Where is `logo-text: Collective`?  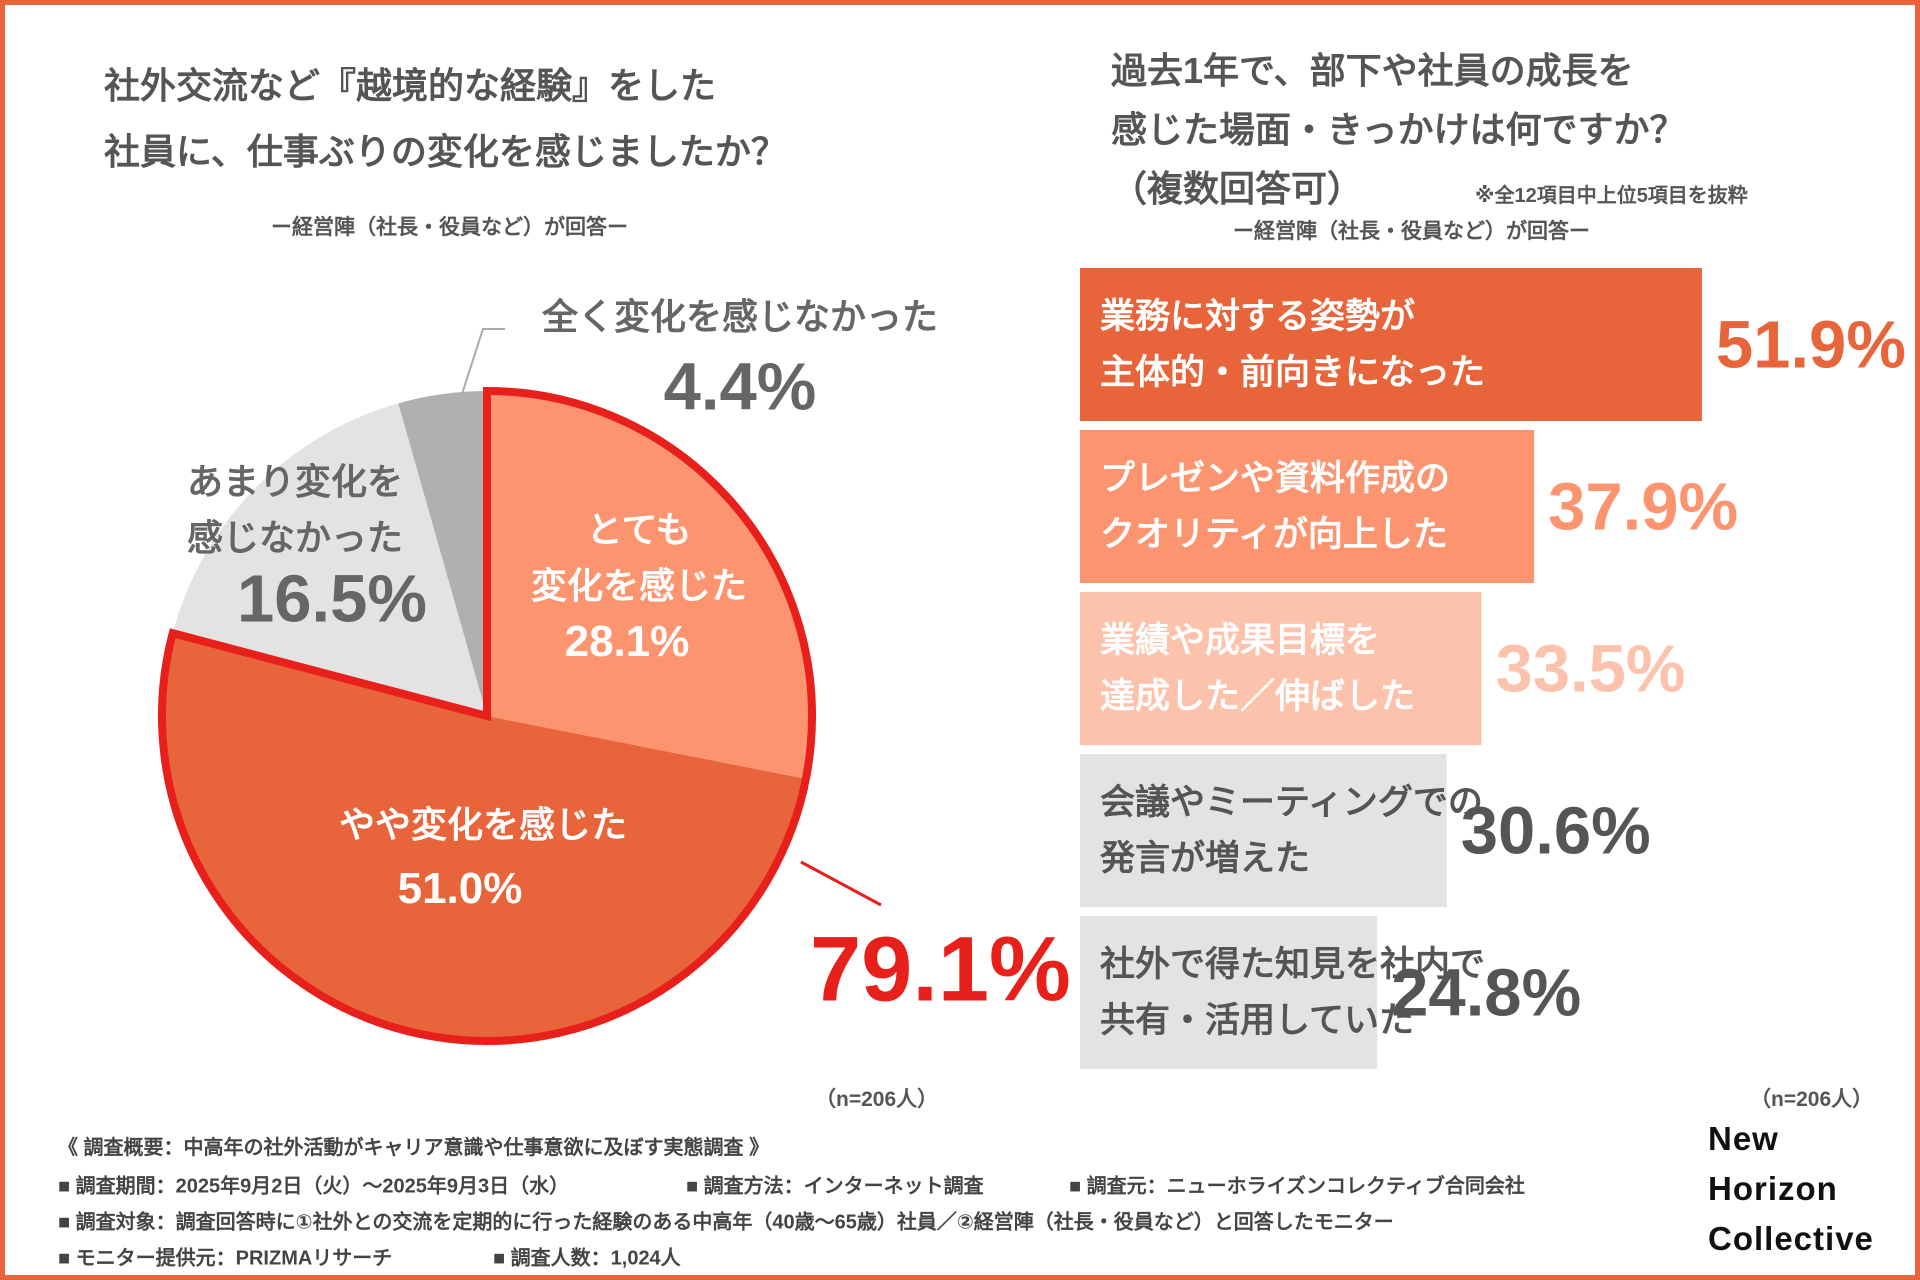 logo-text: Collective is located at coordinates (1791, 1238).